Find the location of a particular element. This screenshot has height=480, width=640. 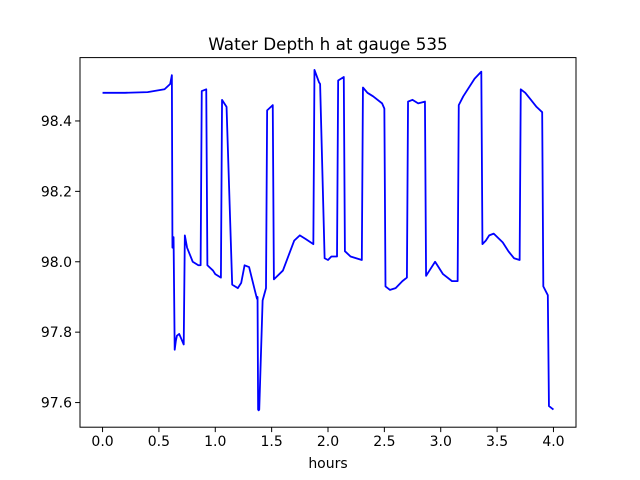

x-axis-label: hours is located at coordinates (327, 464).